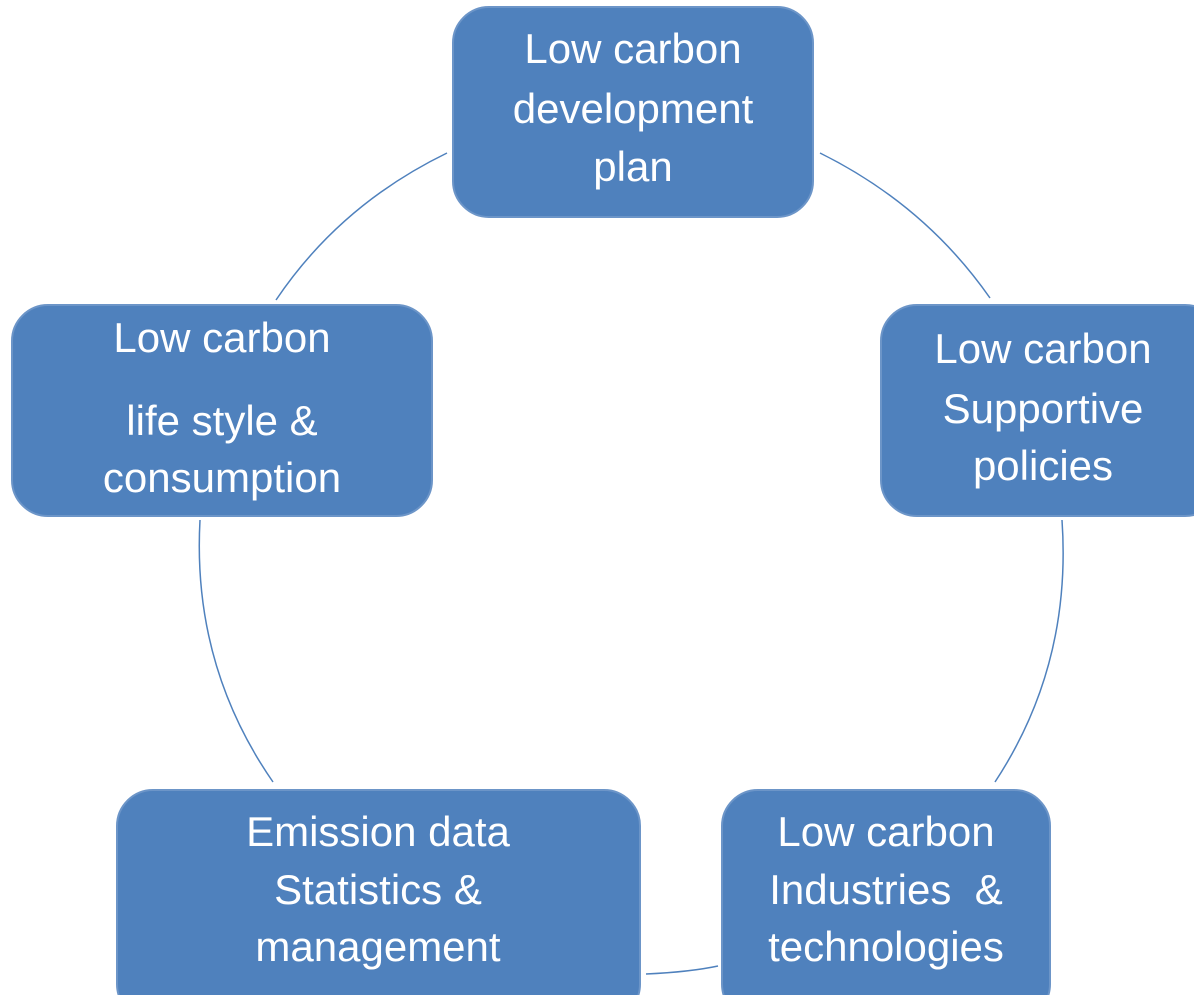 This screenshot has width=1194, height=995. Describe the element at coordinates (1043, 408) in the screenshot. I see `node-text: Supportive` at that location.